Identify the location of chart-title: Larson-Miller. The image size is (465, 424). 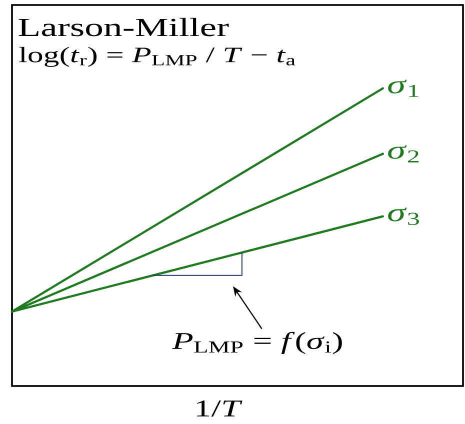
(123, 27).